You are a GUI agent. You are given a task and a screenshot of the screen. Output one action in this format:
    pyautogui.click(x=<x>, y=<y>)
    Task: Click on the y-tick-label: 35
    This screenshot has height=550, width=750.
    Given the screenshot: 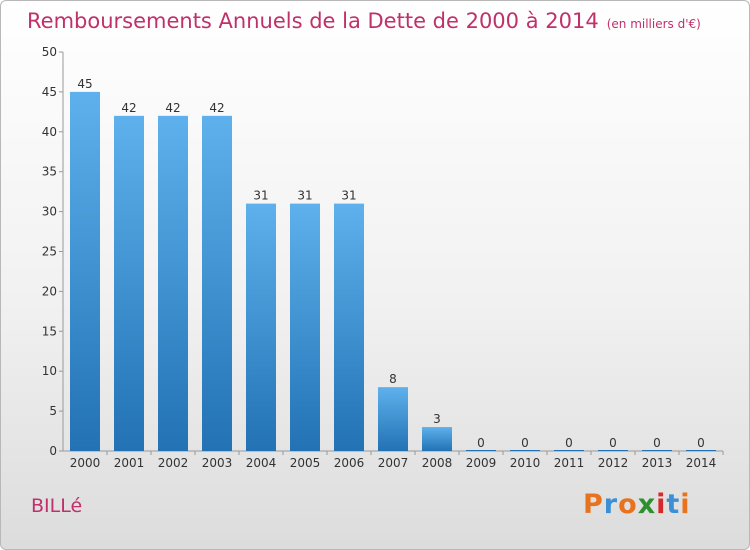 What is the action you would take?
    pyautogui.click(x=49, y=172)
    